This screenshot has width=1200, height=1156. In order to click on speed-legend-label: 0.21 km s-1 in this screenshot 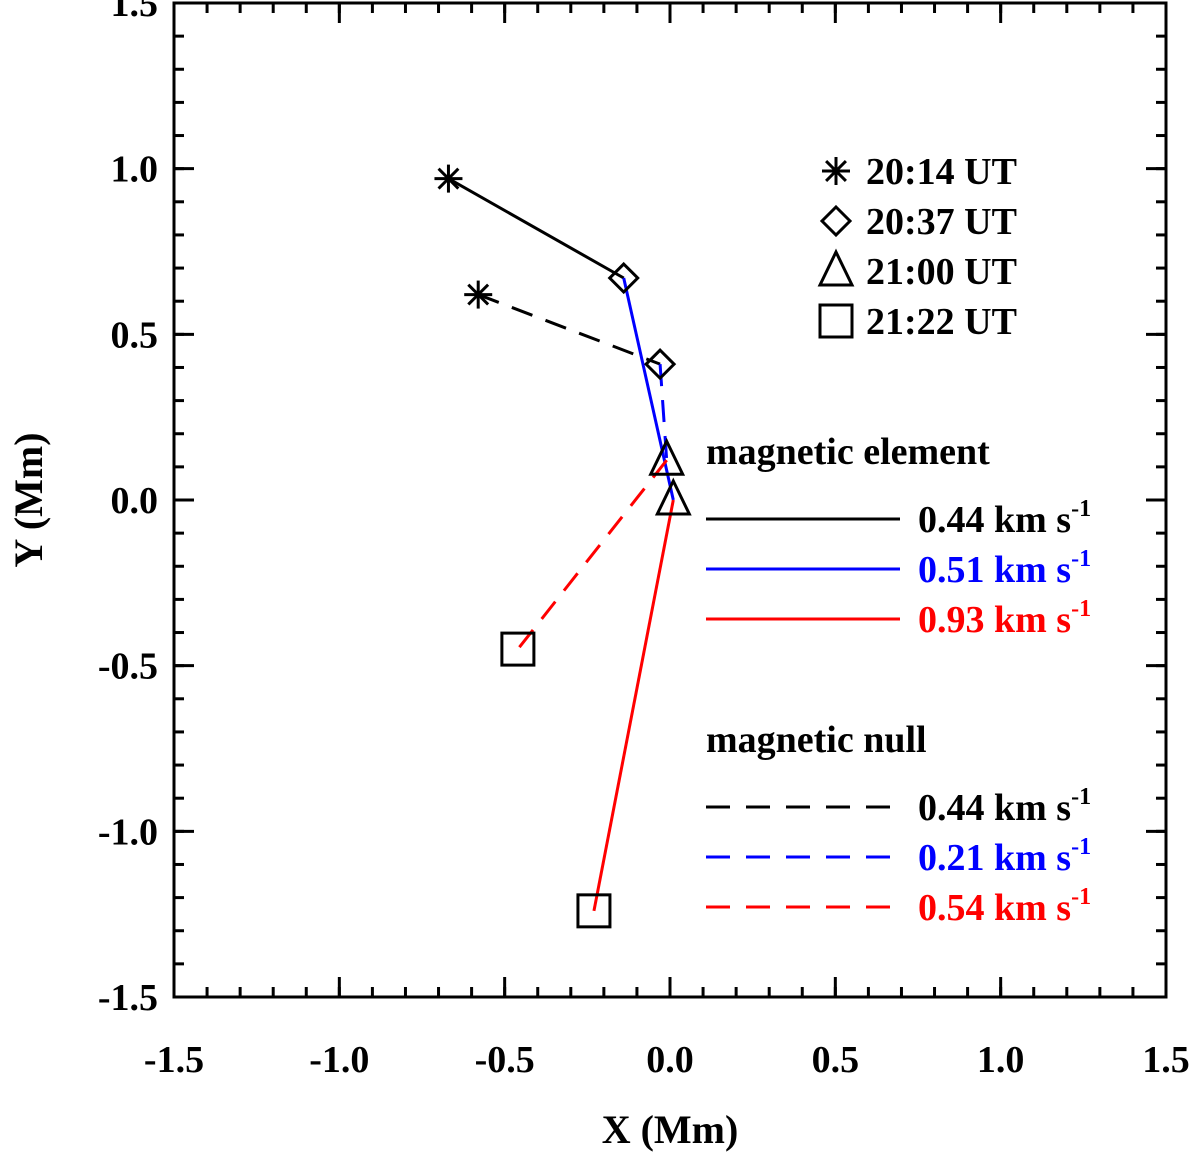, I will do `click(1004, 856)`.